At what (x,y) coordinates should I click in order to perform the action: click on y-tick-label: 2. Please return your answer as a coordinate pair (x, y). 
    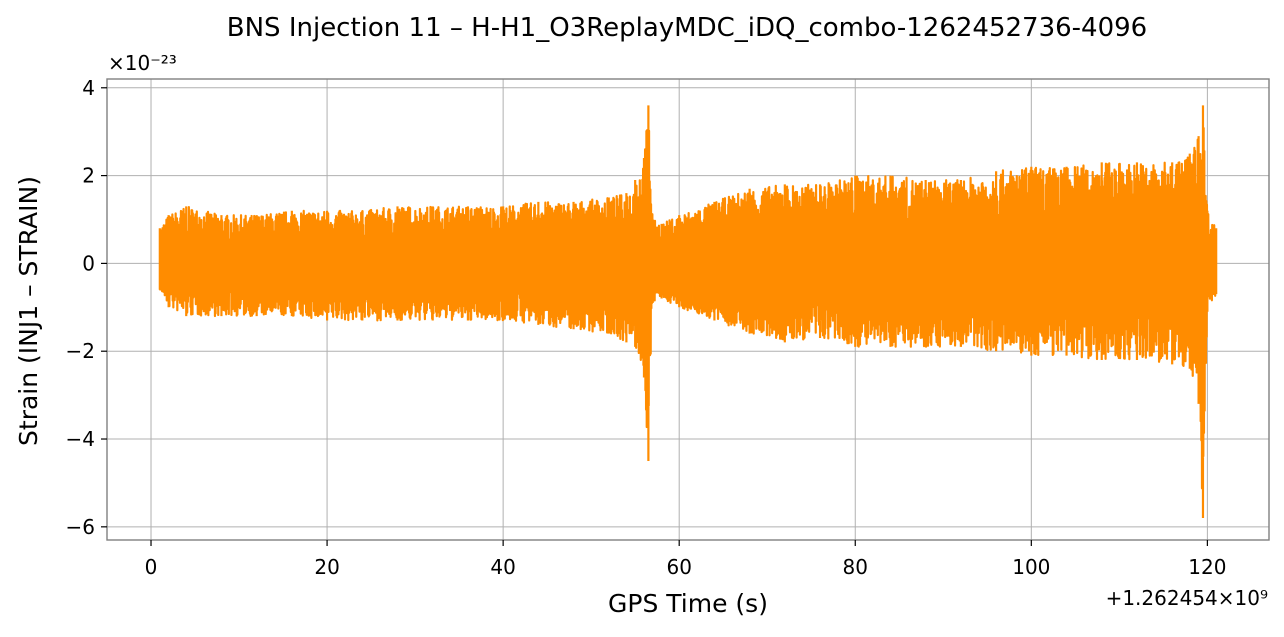
    Looking at the image, I should click on (88, 176).